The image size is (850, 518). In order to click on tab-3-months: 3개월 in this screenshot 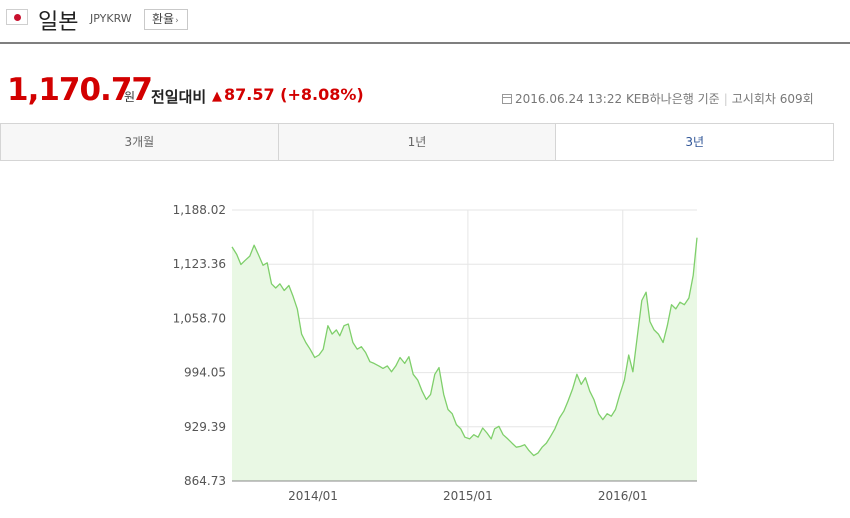, I will do `click(140, 142)`.